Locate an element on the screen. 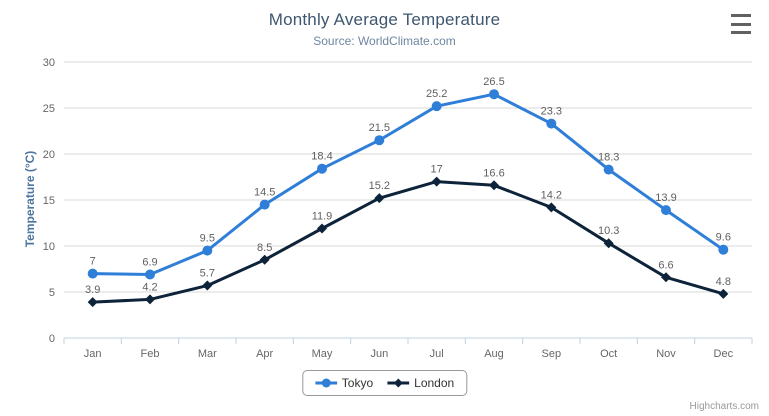  legend-label-london: London is located at coordinates (434, 383).